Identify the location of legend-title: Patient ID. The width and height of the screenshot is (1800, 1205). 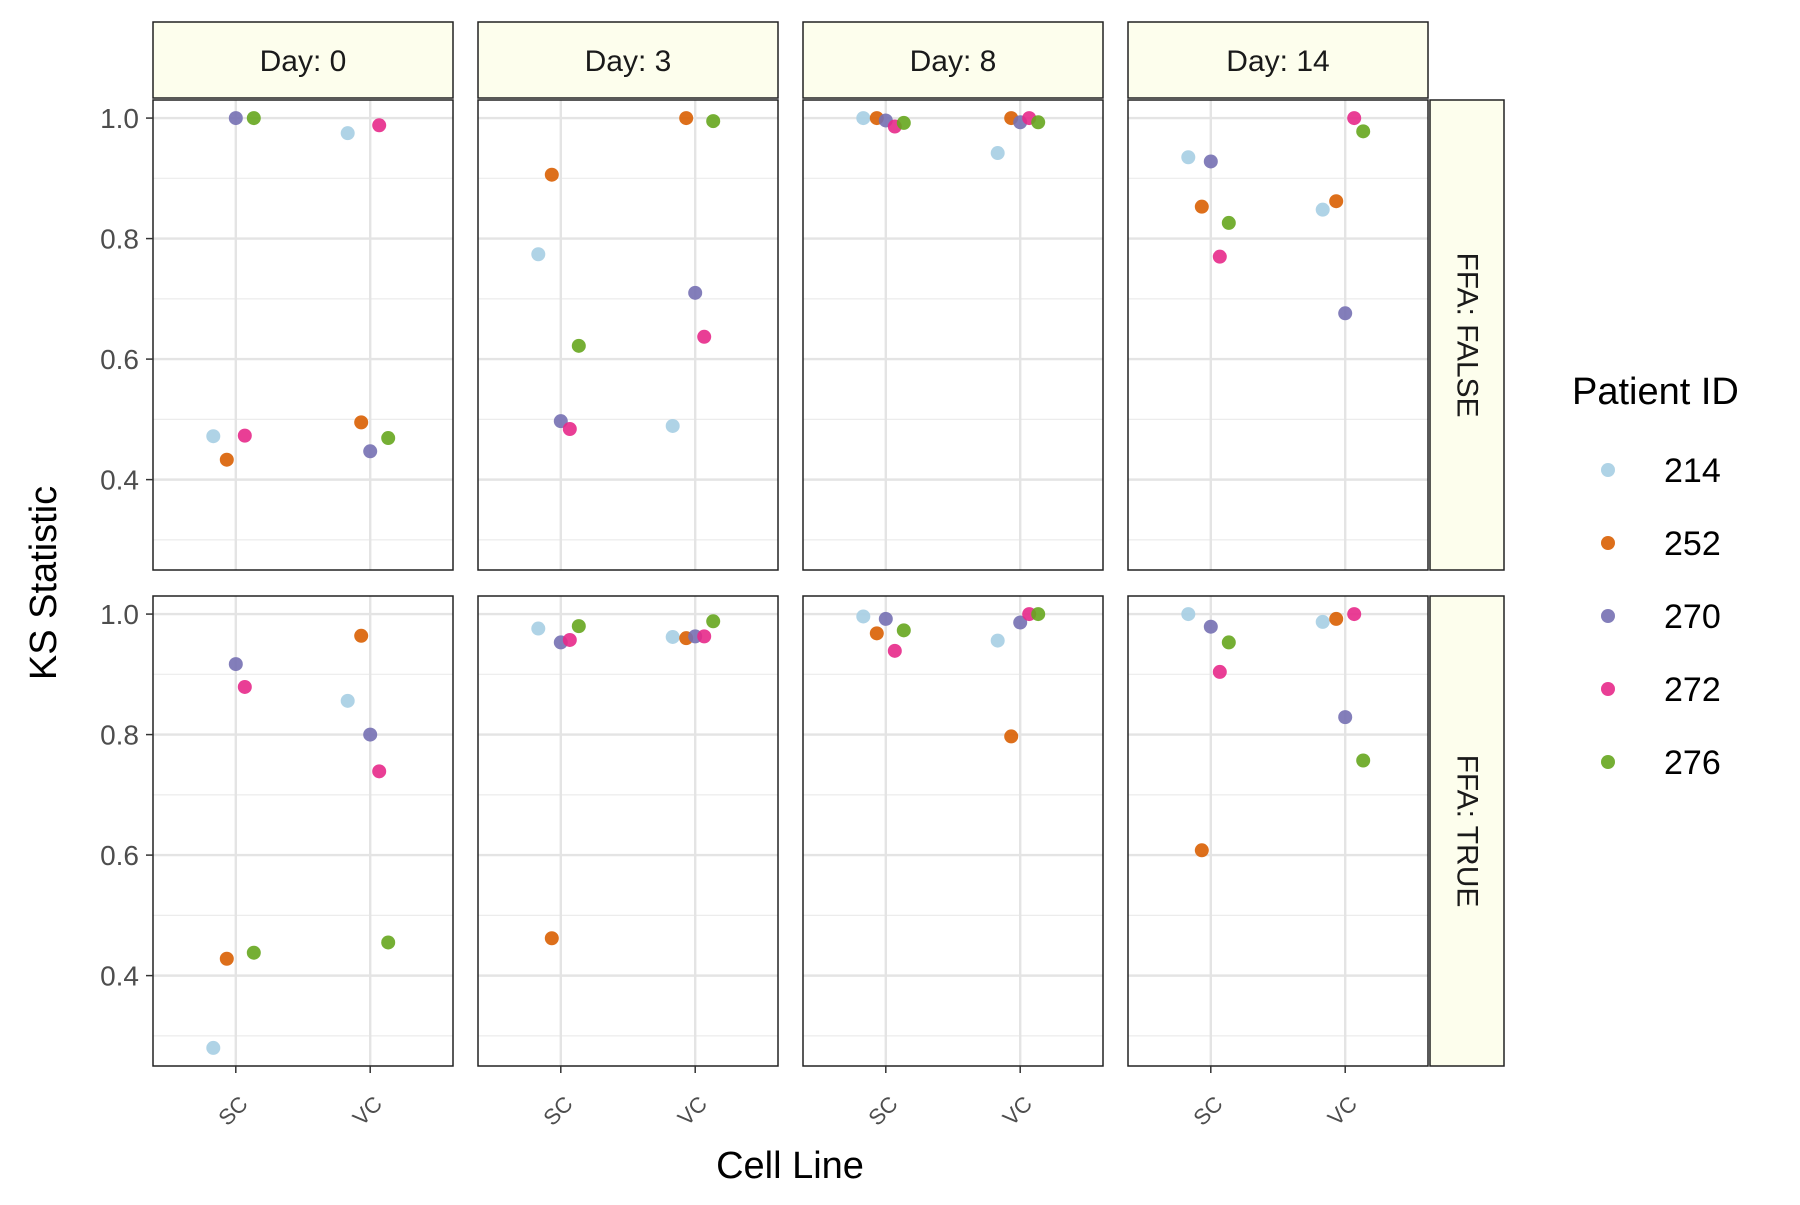
(1655, 392).